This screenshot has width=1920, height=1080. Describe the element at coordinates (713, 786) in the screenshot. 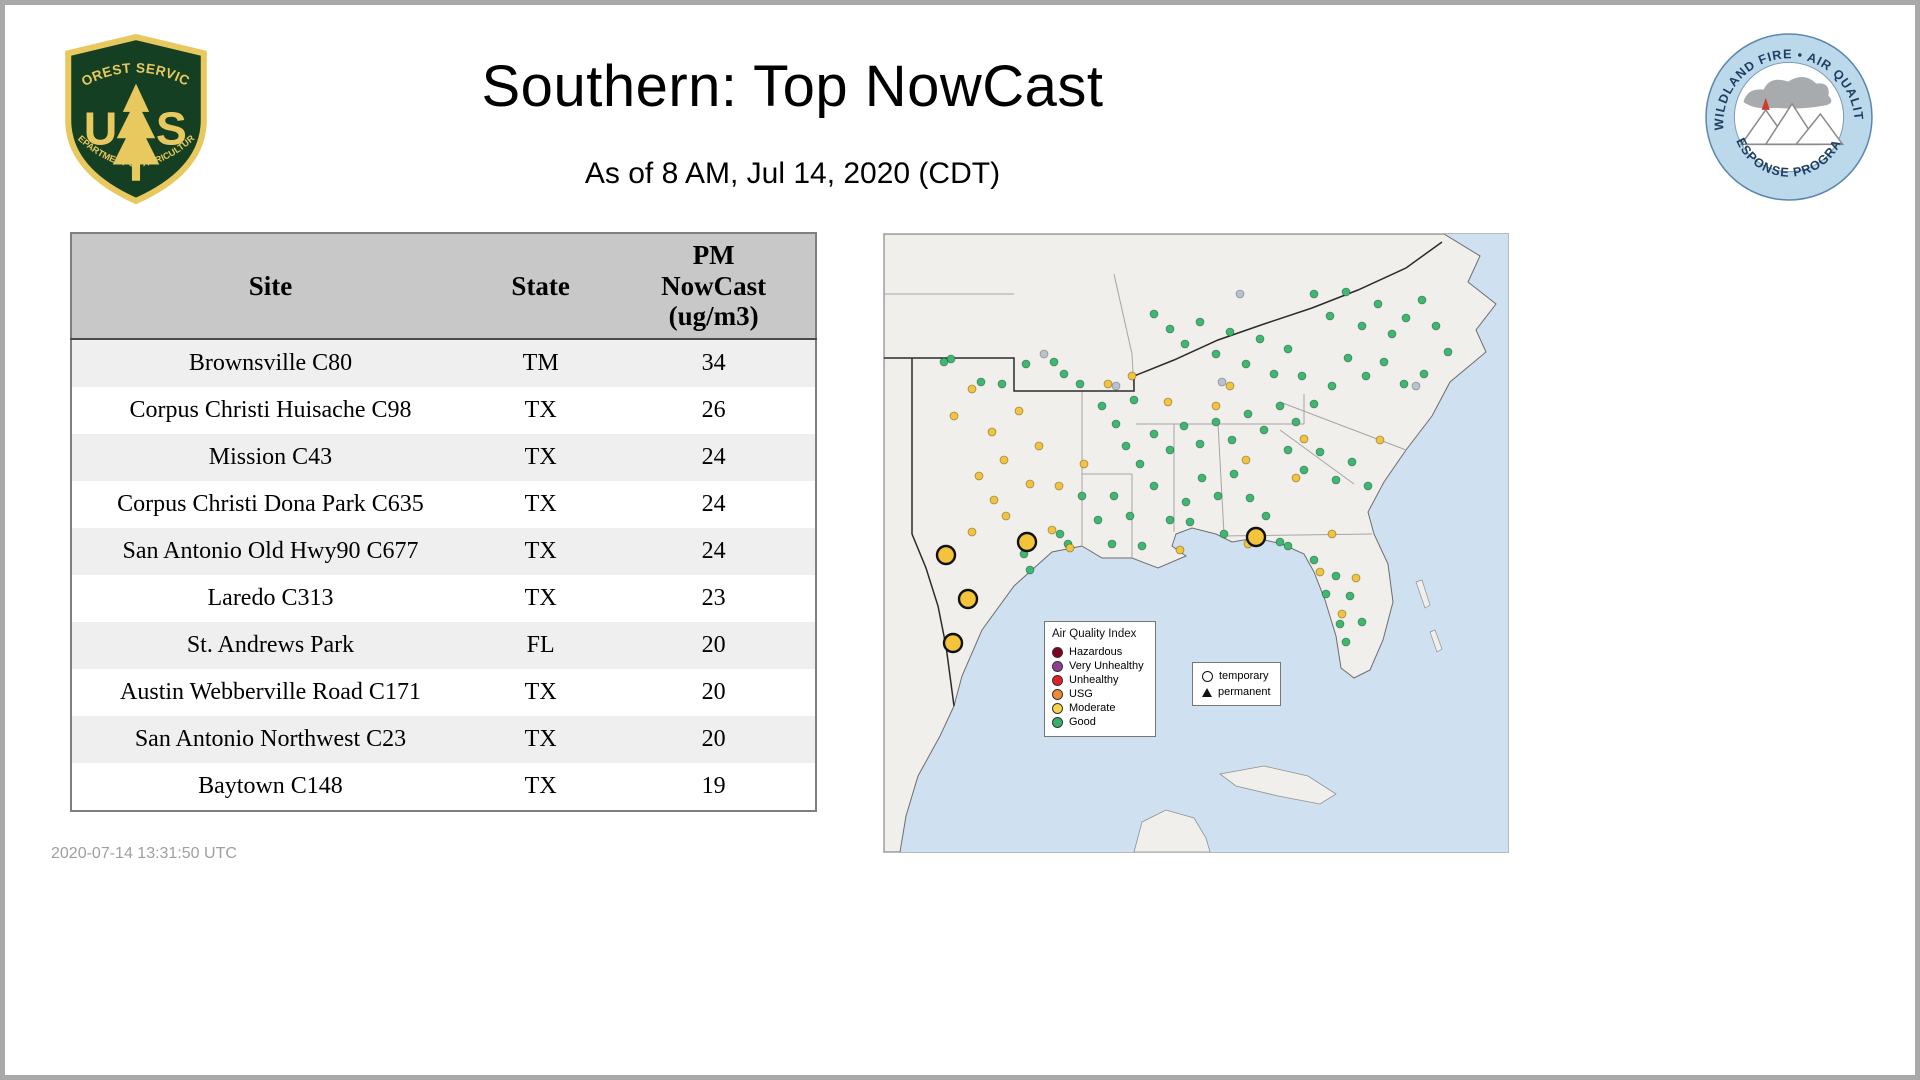

I see `value-cell: 19` at that location.